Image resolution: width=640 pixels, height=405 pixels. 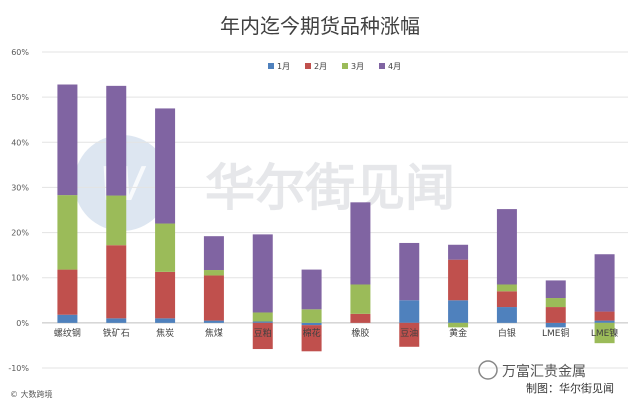 I want to click on y-tick-label: -10%, so click(x=18, y=368).